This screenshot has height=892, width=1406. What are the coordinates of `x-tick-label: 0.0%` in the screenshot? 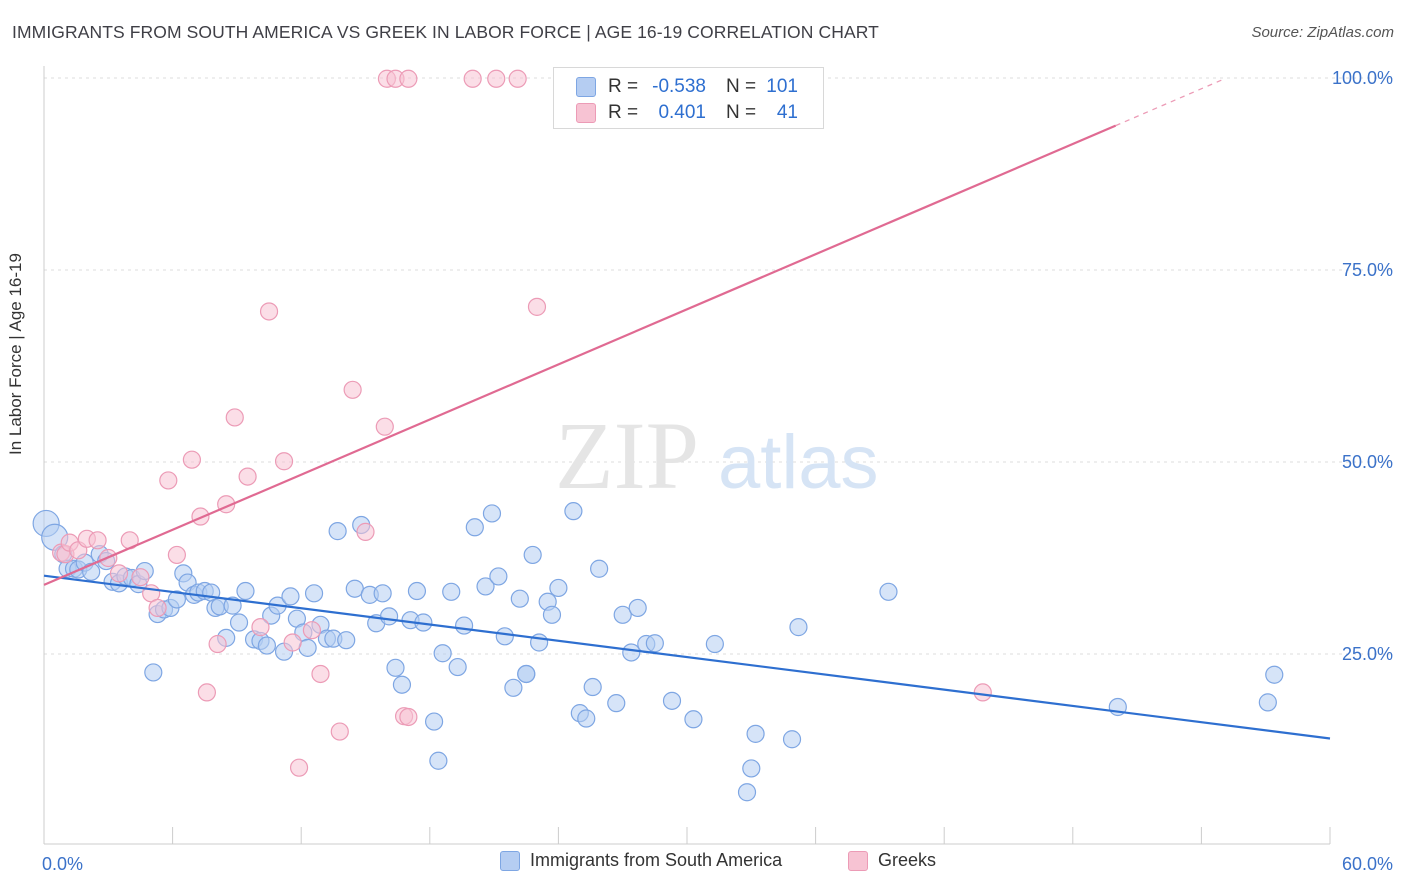 It's located at (62, 864).